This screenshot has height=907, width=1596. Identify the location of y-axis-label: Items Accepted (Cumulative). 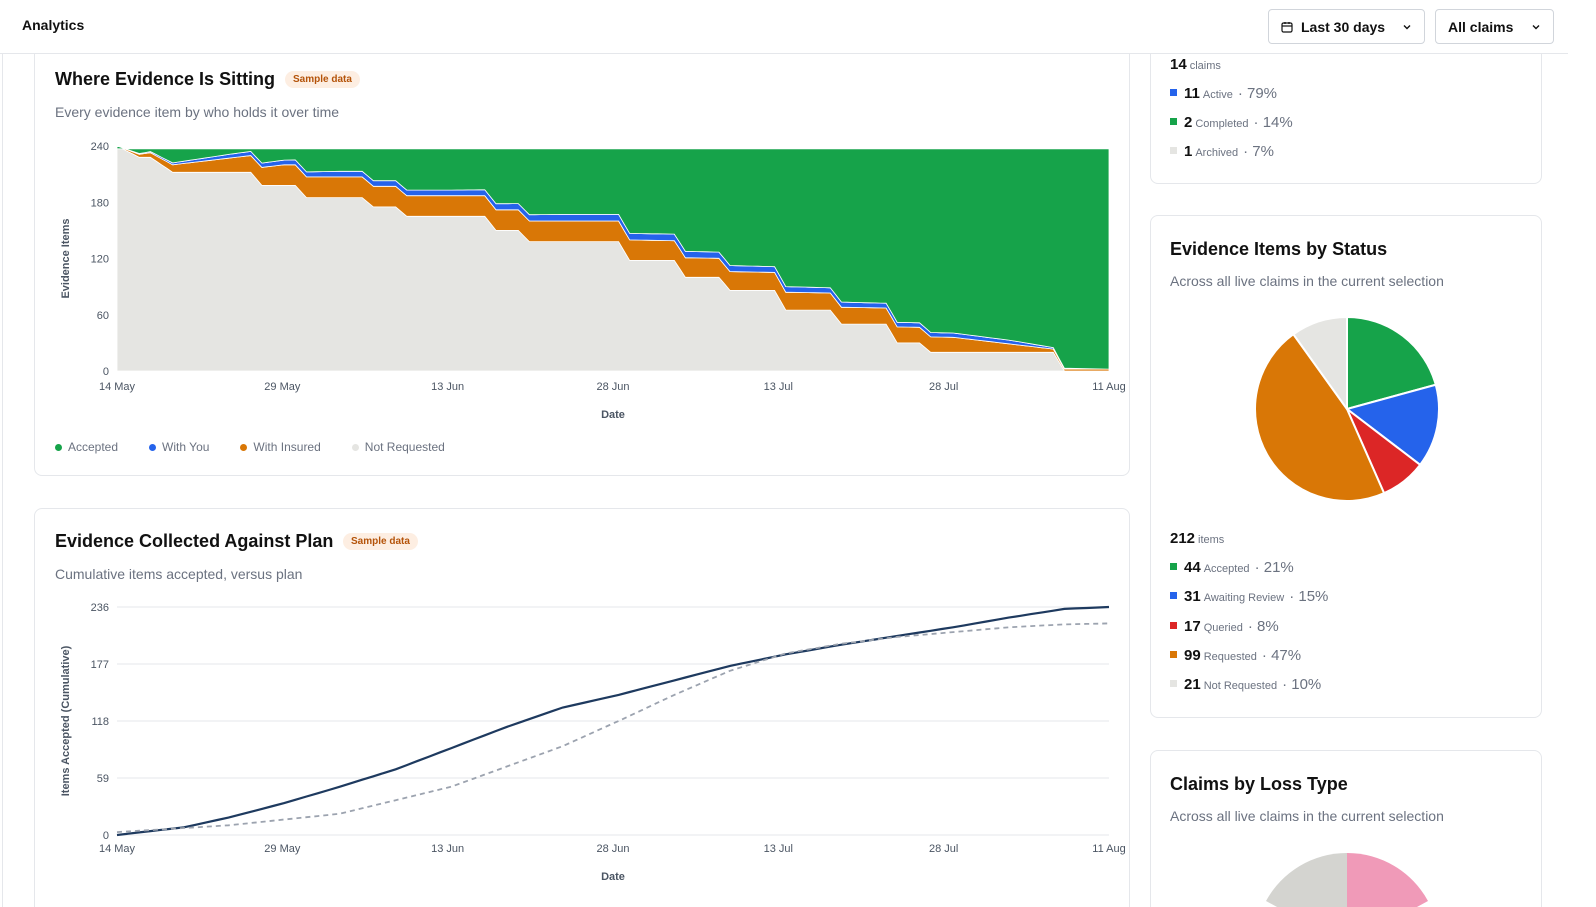
(66, 720).